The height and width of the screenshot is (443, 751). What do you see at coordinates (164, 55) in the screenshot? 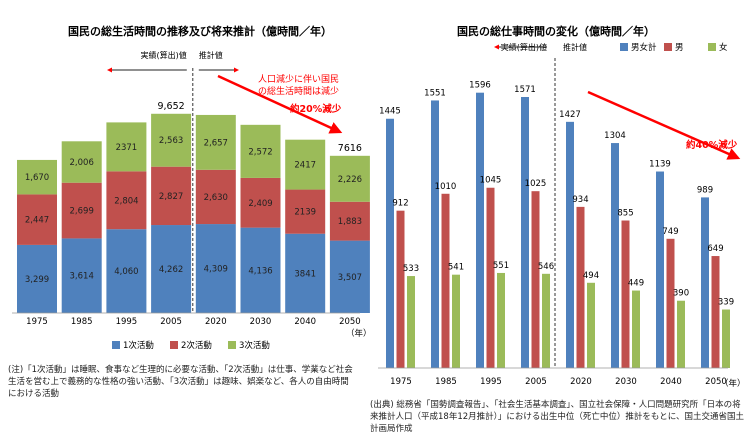
I see `left-region-actual: 実績(算出)値` at bounding box center [164, 55].